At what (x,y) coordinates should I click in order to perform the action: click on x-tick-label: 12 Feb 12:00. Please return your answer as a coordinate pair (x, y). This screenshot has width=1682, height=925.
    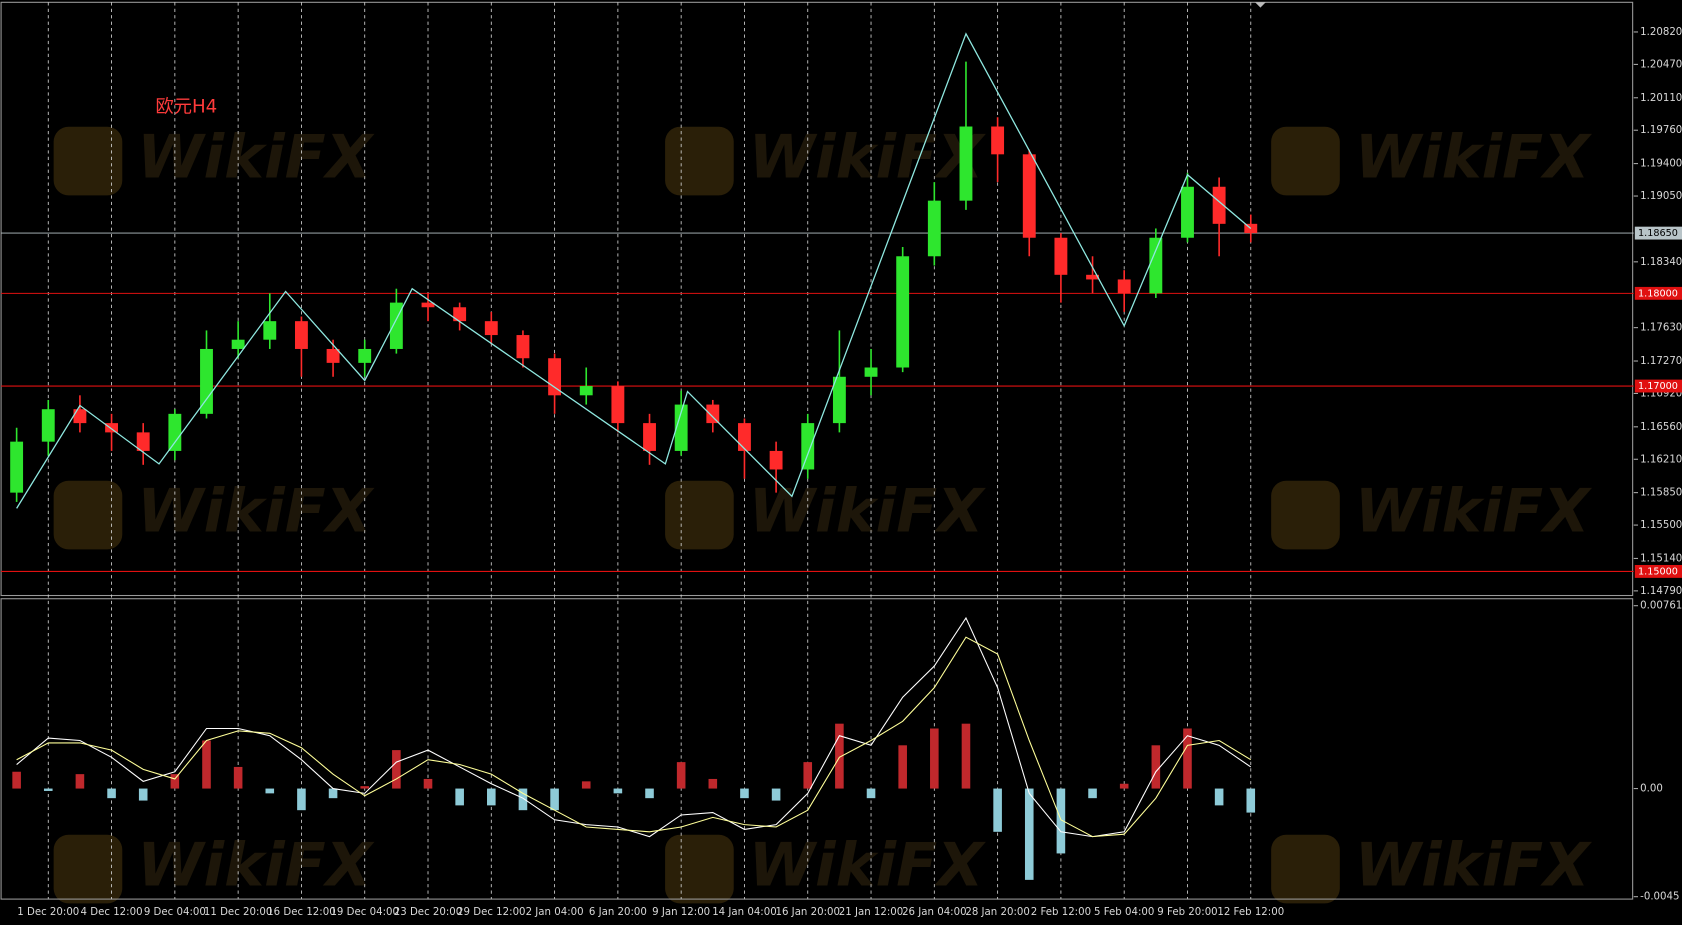
    Looking at the image, I should click on (1250, 912).